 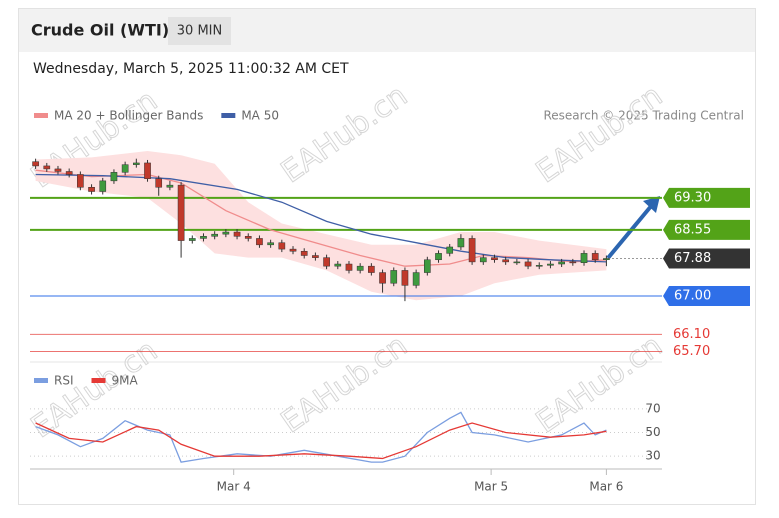 I want to click on y-tick-label: 70, so click(x=652, y=408).